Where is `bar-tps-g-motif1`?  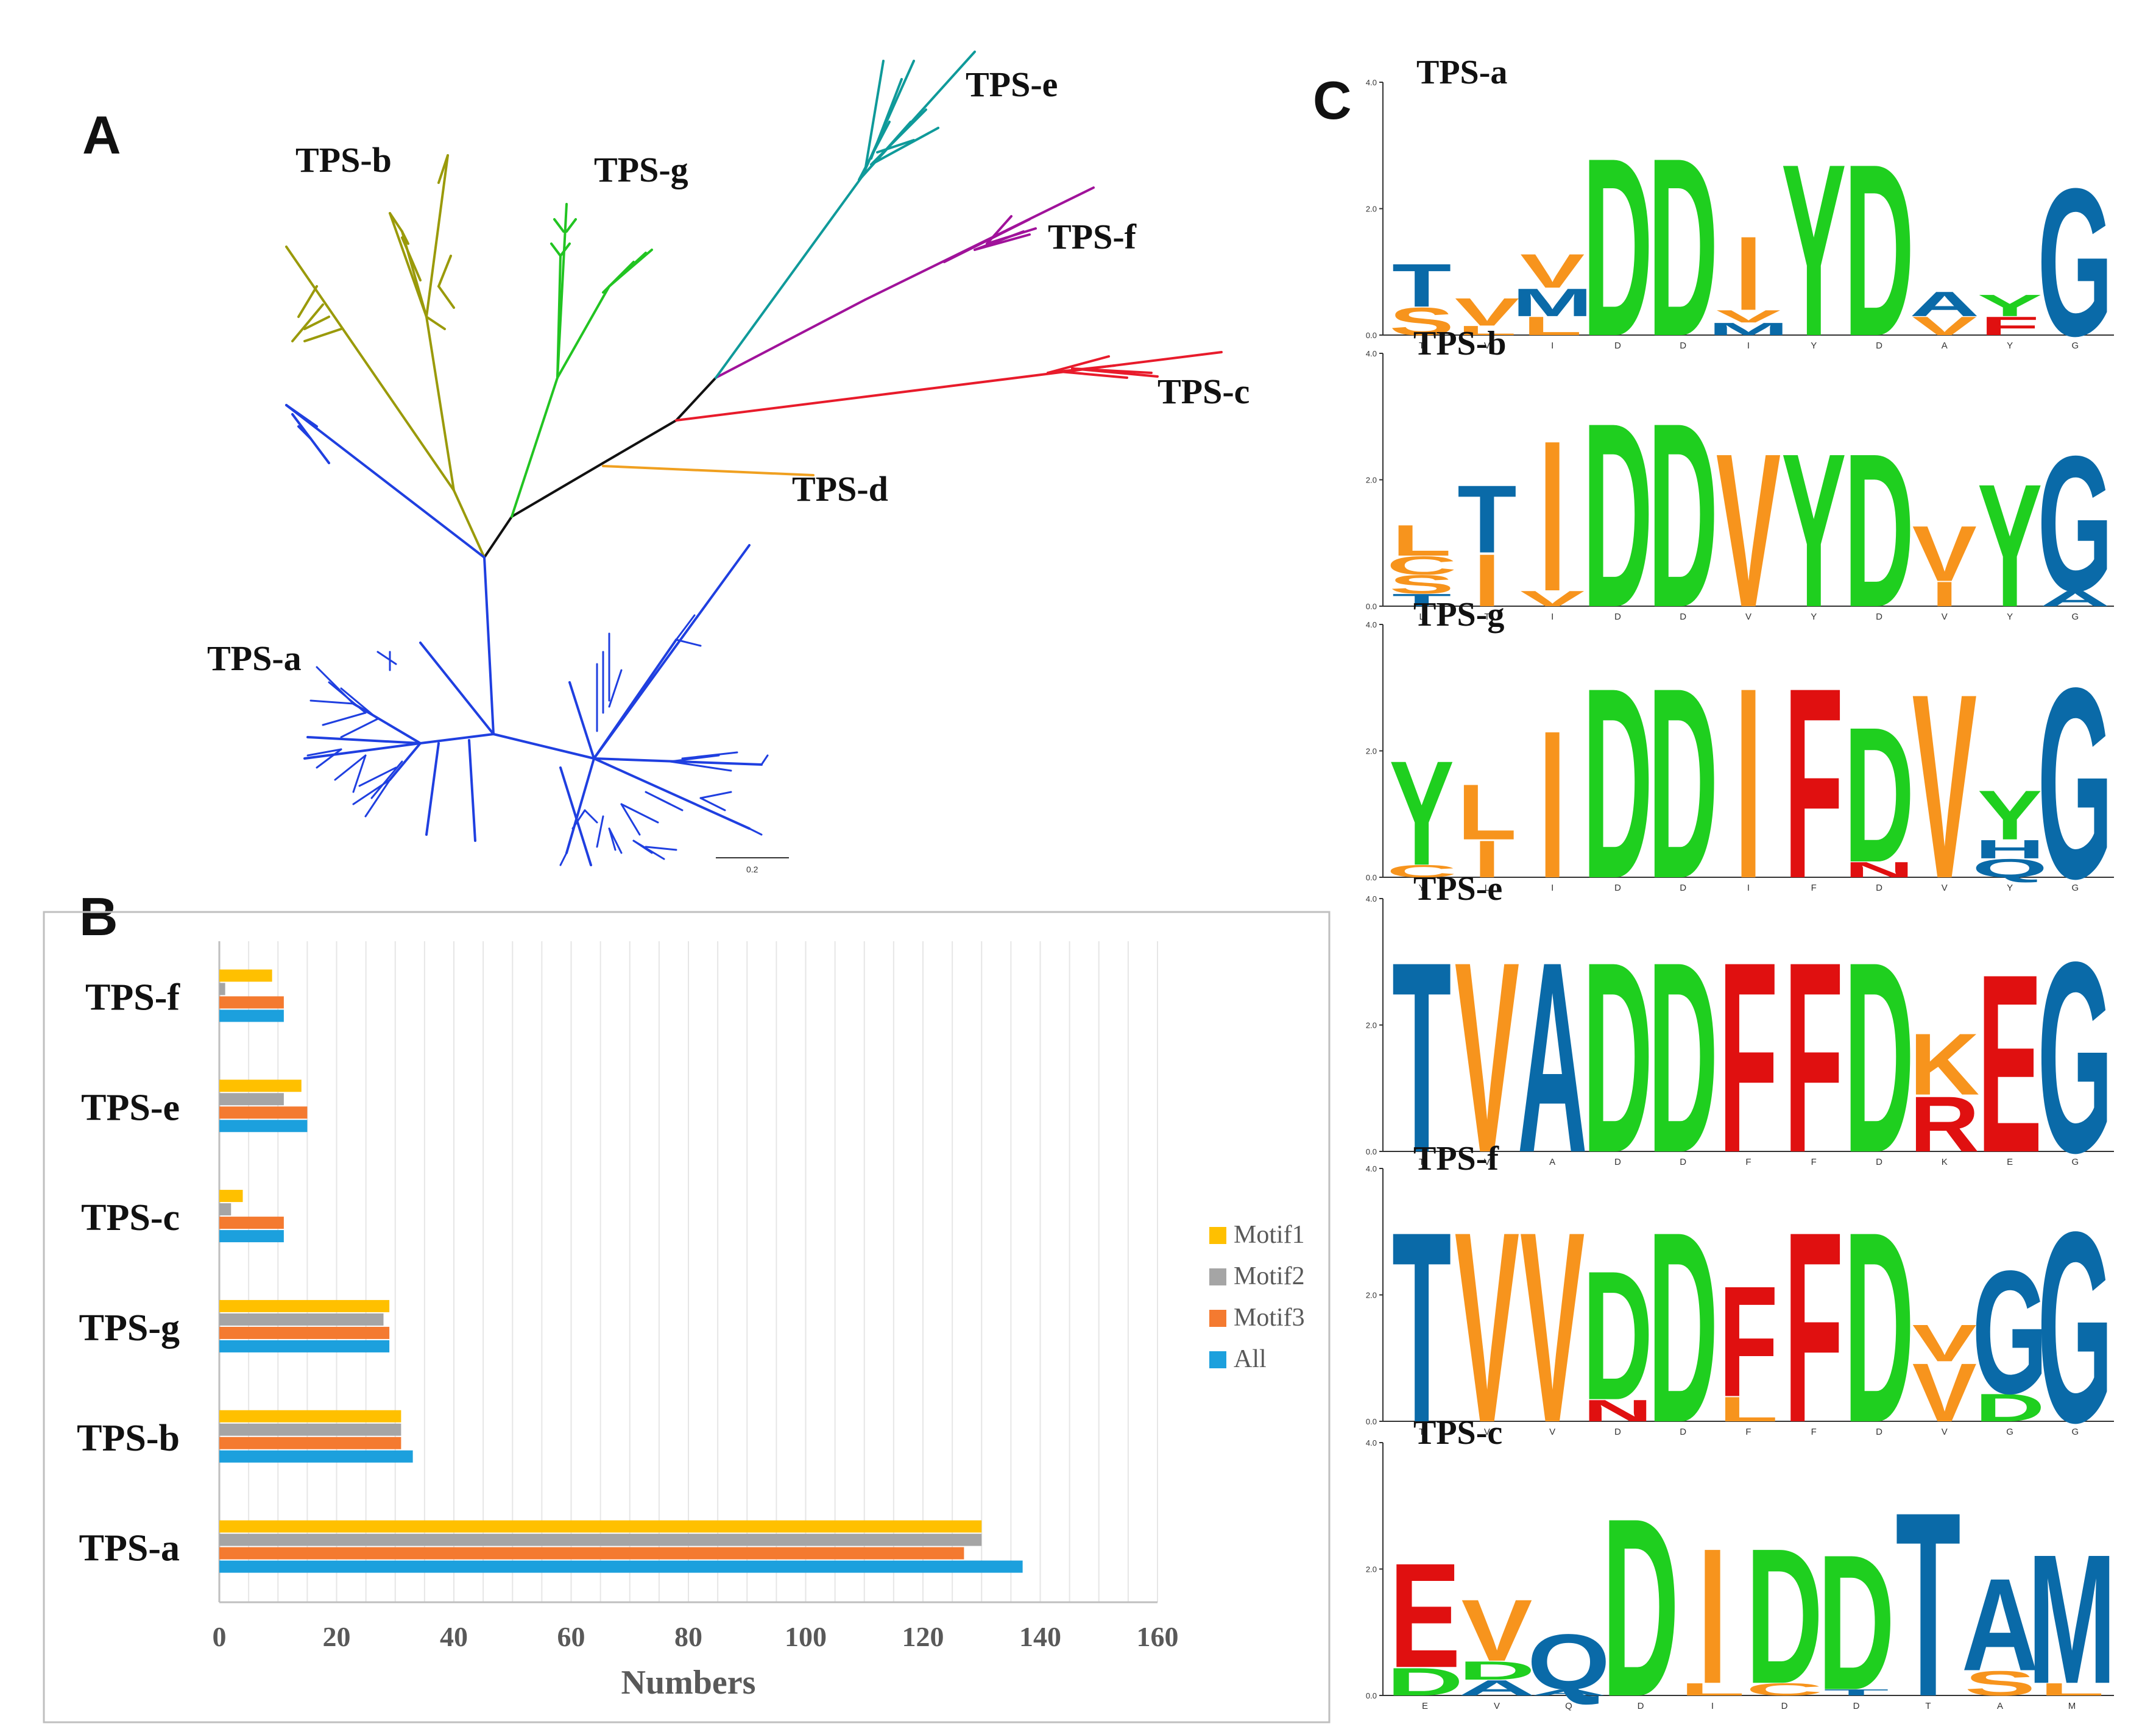
bar-tps-g-motif1 is located at coordinates (304, 1305).